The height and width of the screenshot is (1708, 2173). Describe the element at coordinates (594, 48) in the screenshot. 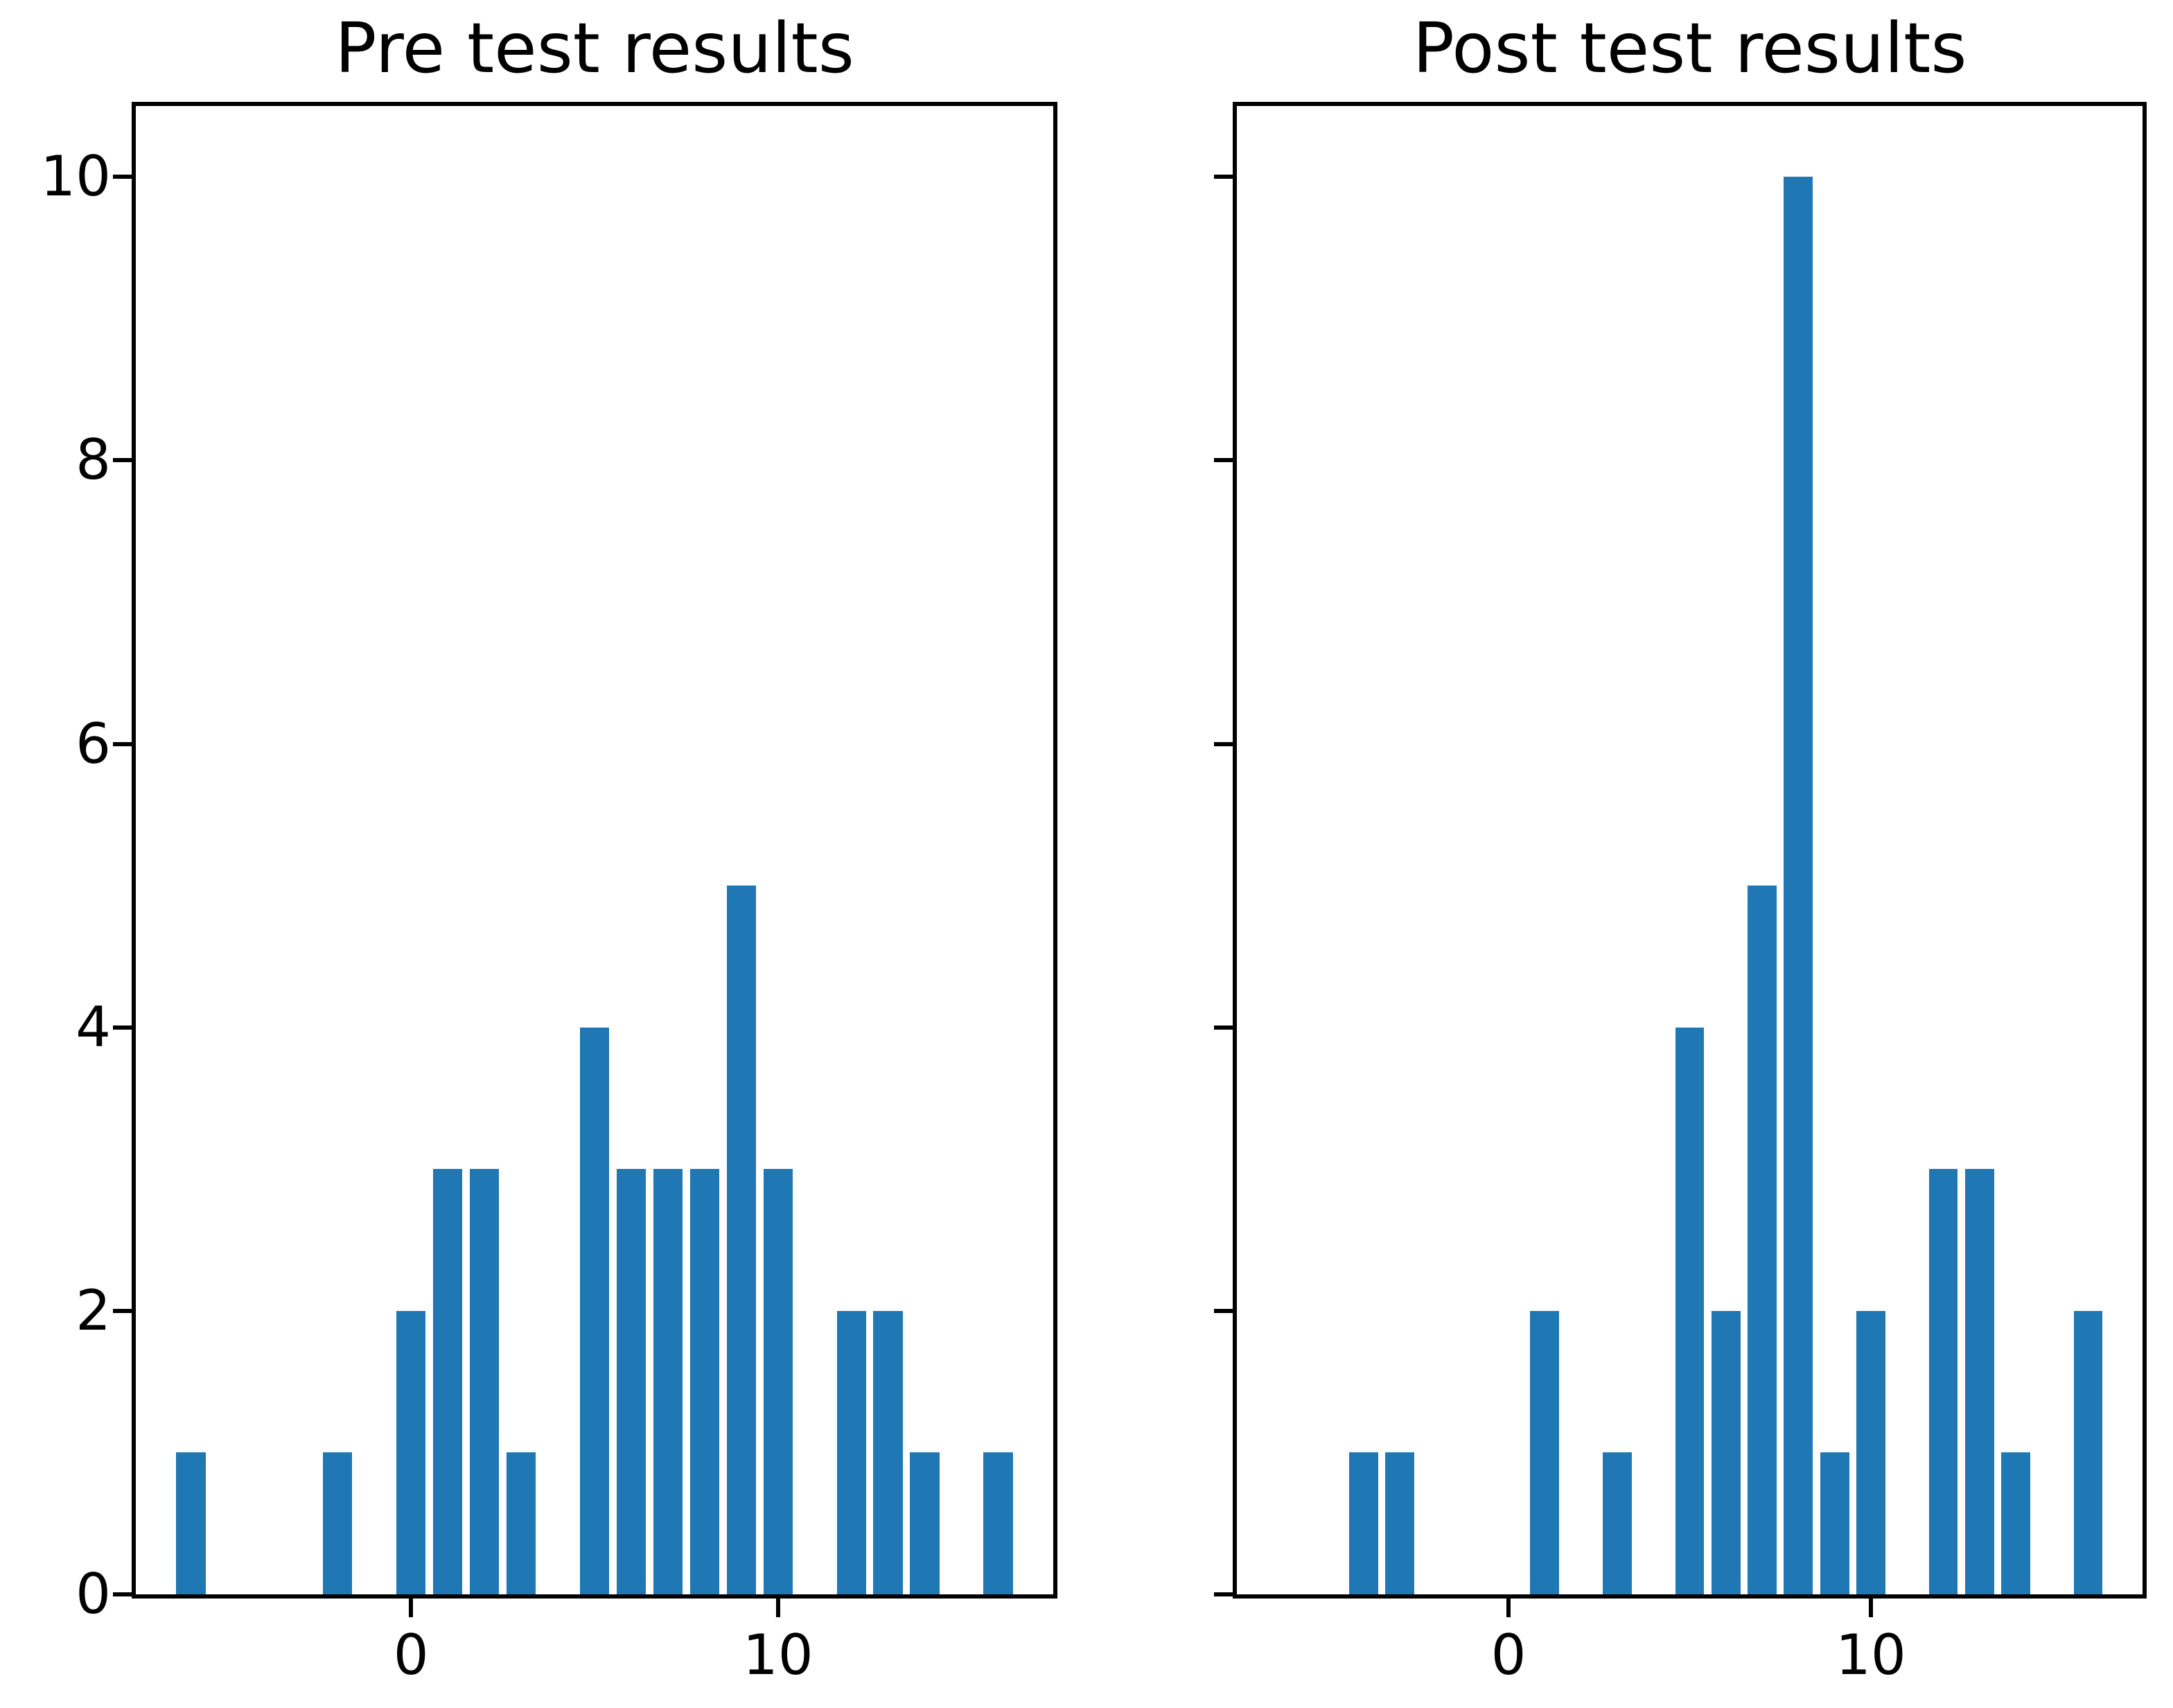

I see `pre-test-title: Pre test results` at that location.